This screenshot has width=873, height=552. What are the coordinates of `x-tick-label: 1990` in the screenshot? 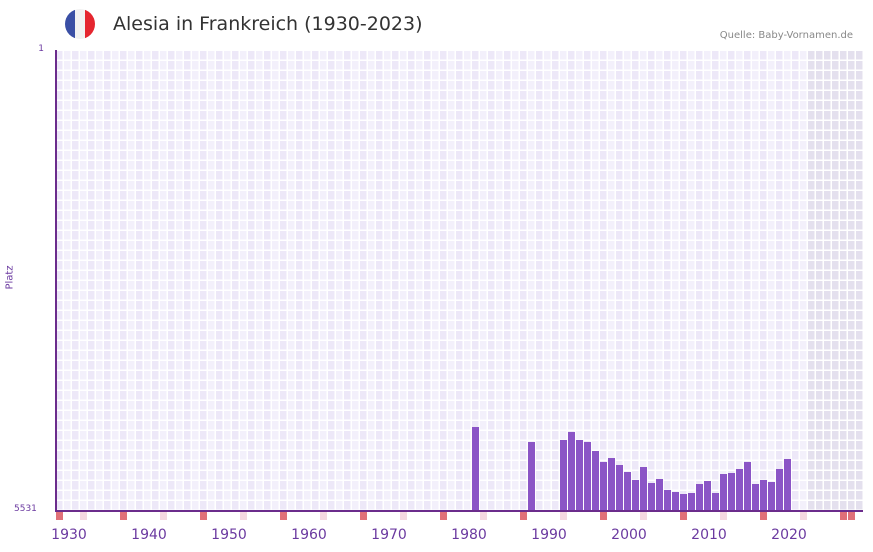 It's located at (549, 535).